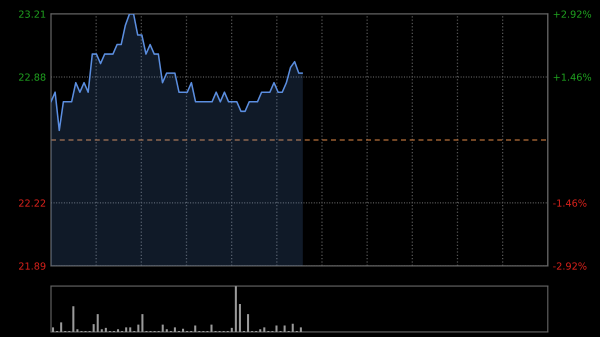 The width and height of the screenshot is (600, 337). Describe the element at coordinates (570, 266) in the screenshot. I see `y2-tick-label: -2.92%` at that location.